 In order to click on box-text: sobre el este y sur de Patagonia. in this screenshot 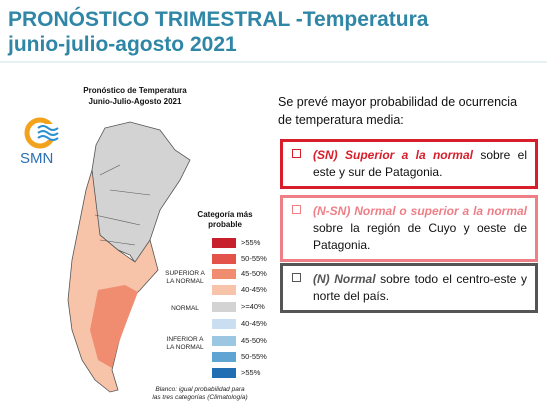, I will do `click(420, 163)`.